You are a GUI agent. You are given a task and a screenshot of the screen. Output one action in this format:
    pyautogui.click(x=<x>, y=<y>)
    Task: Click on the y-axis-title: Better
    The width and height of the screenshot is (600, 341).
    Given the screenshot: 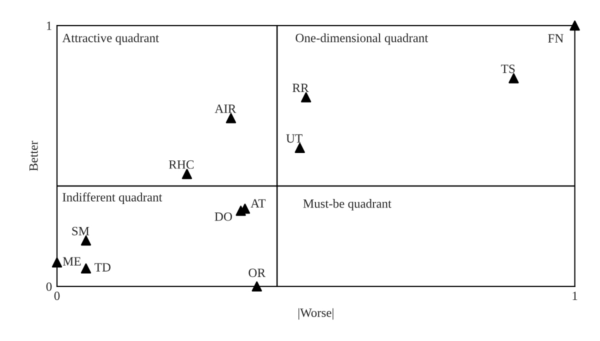 What is the action you would take?
    pyautogui.click(x=33, y=155)
    